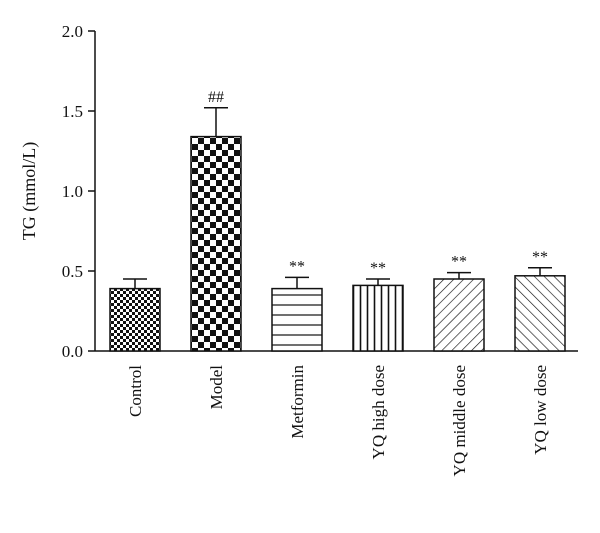 The image size is (600, 533). What do you see at coordinates (297, 266) in the screenshot?
I see `annotation-2: **` at bounding box center [297, 266].